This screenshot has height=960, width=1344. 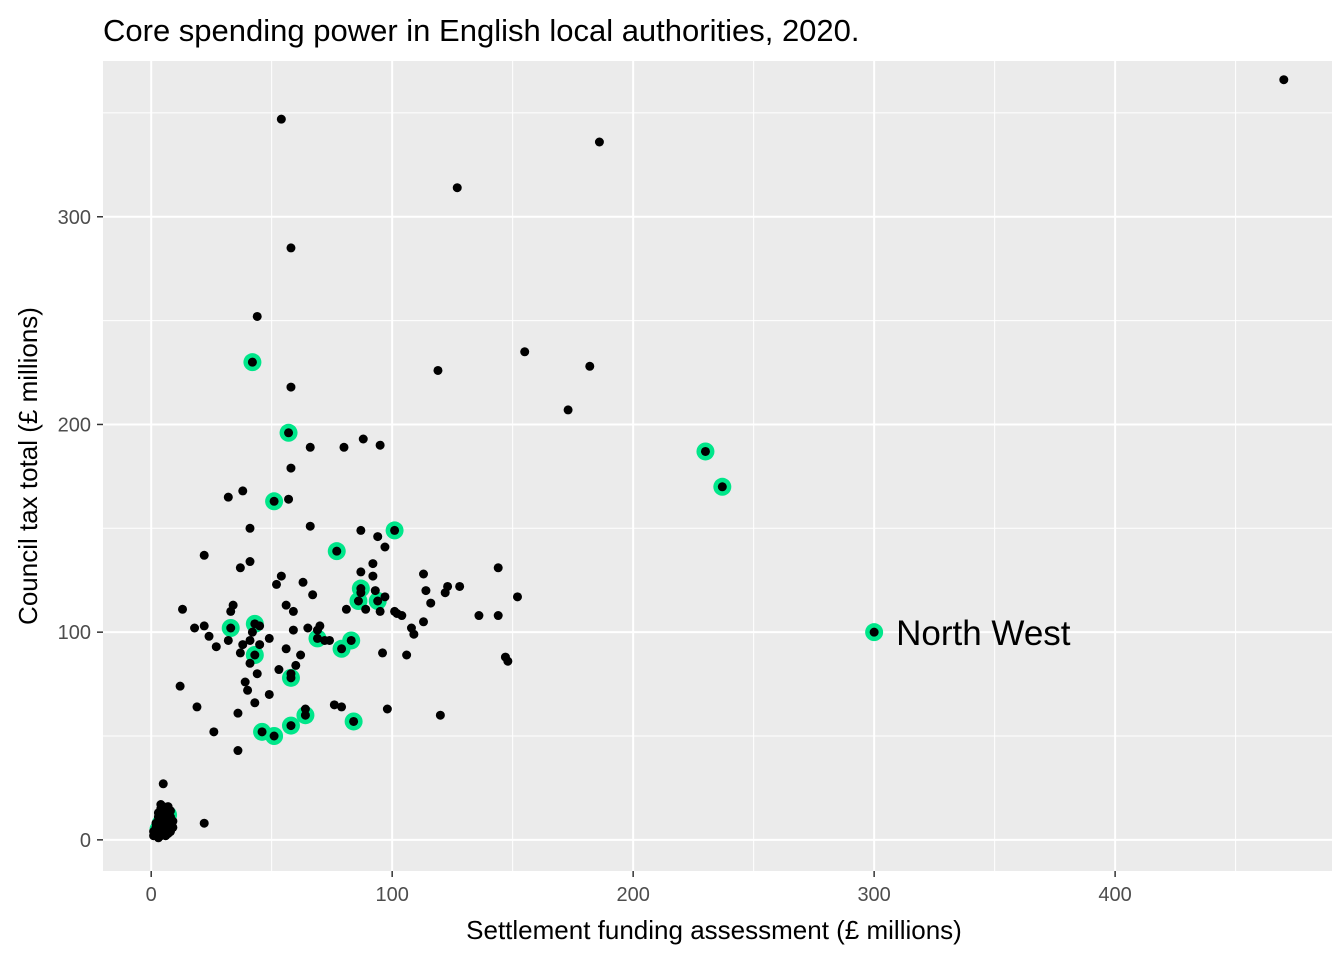 What do you see at coordinates (85, 841) in the screenshot?
I see `y-tick-label: 0` at bounding box center [85, 841].